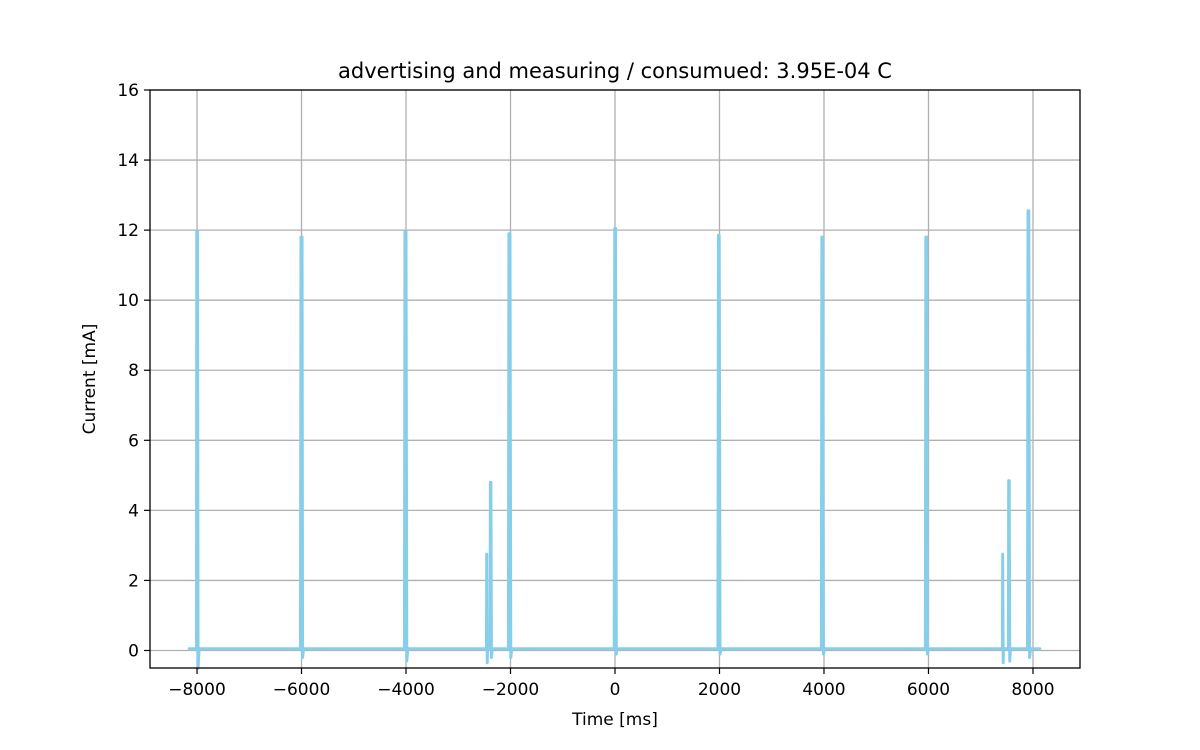  I want to click on x-tick-label: 0, so click(615, 690).